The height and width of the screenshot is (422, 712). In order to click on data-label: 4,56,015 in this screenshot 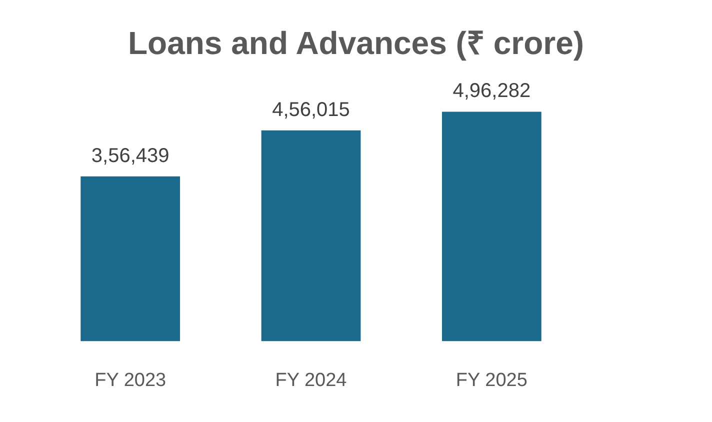, I will do `click(311, 109)`.